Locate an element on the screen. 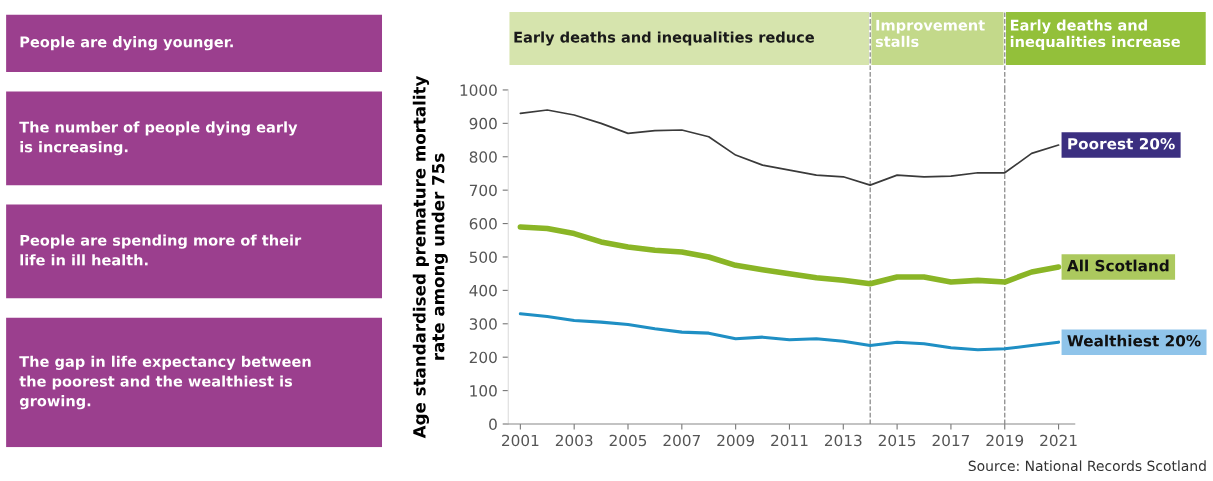 Image resolution: width=1213 pixels, height=481 pixels. text: Early deaths and inequalities reduce is located at coordinates (664, 38).